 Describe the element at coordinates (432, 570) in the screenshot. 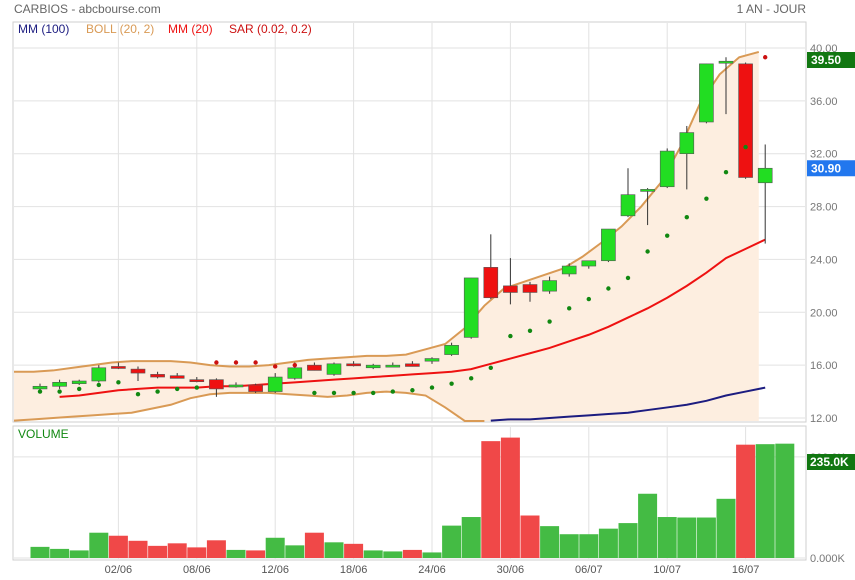

I see `date-tick-label: 24/06` at that location.